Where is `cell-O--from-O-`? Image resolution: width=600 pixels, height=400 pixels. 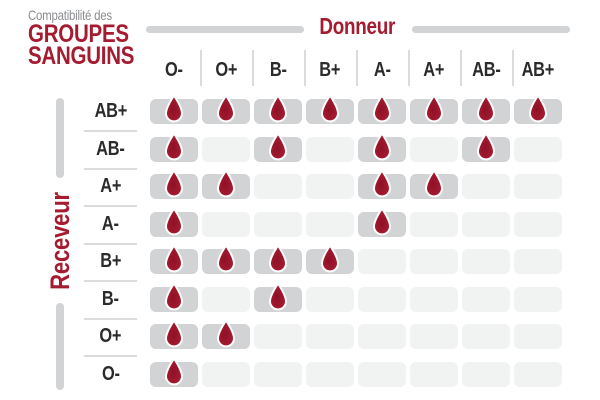 cell-O--from-O- is located at coordinates (174, 372).